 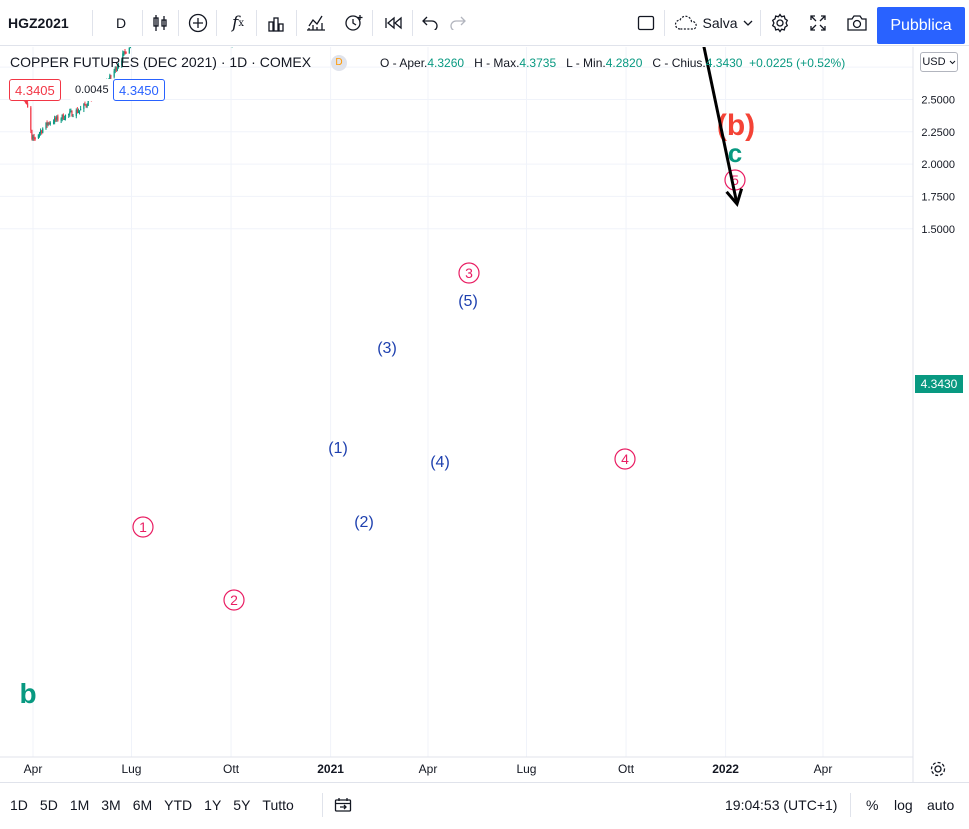 What do you see at coordinates (938, 197) in the screenshot?
I see `price-tick-label: 1.7500` at bounding box center [938, 197].